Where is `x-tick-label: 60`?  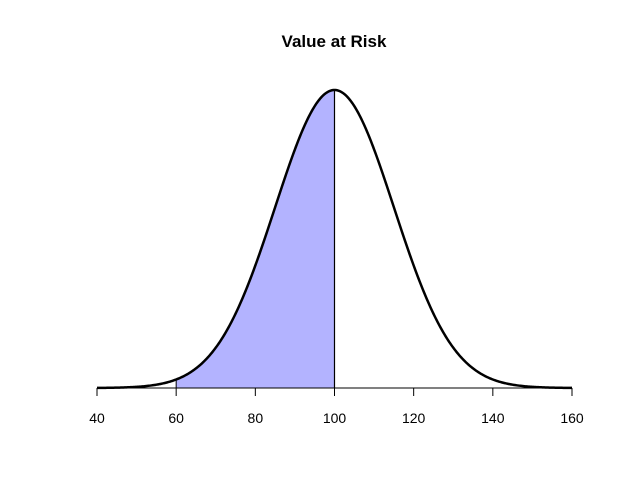
x-tick-label: 60 is located at coordinates (176, 418).